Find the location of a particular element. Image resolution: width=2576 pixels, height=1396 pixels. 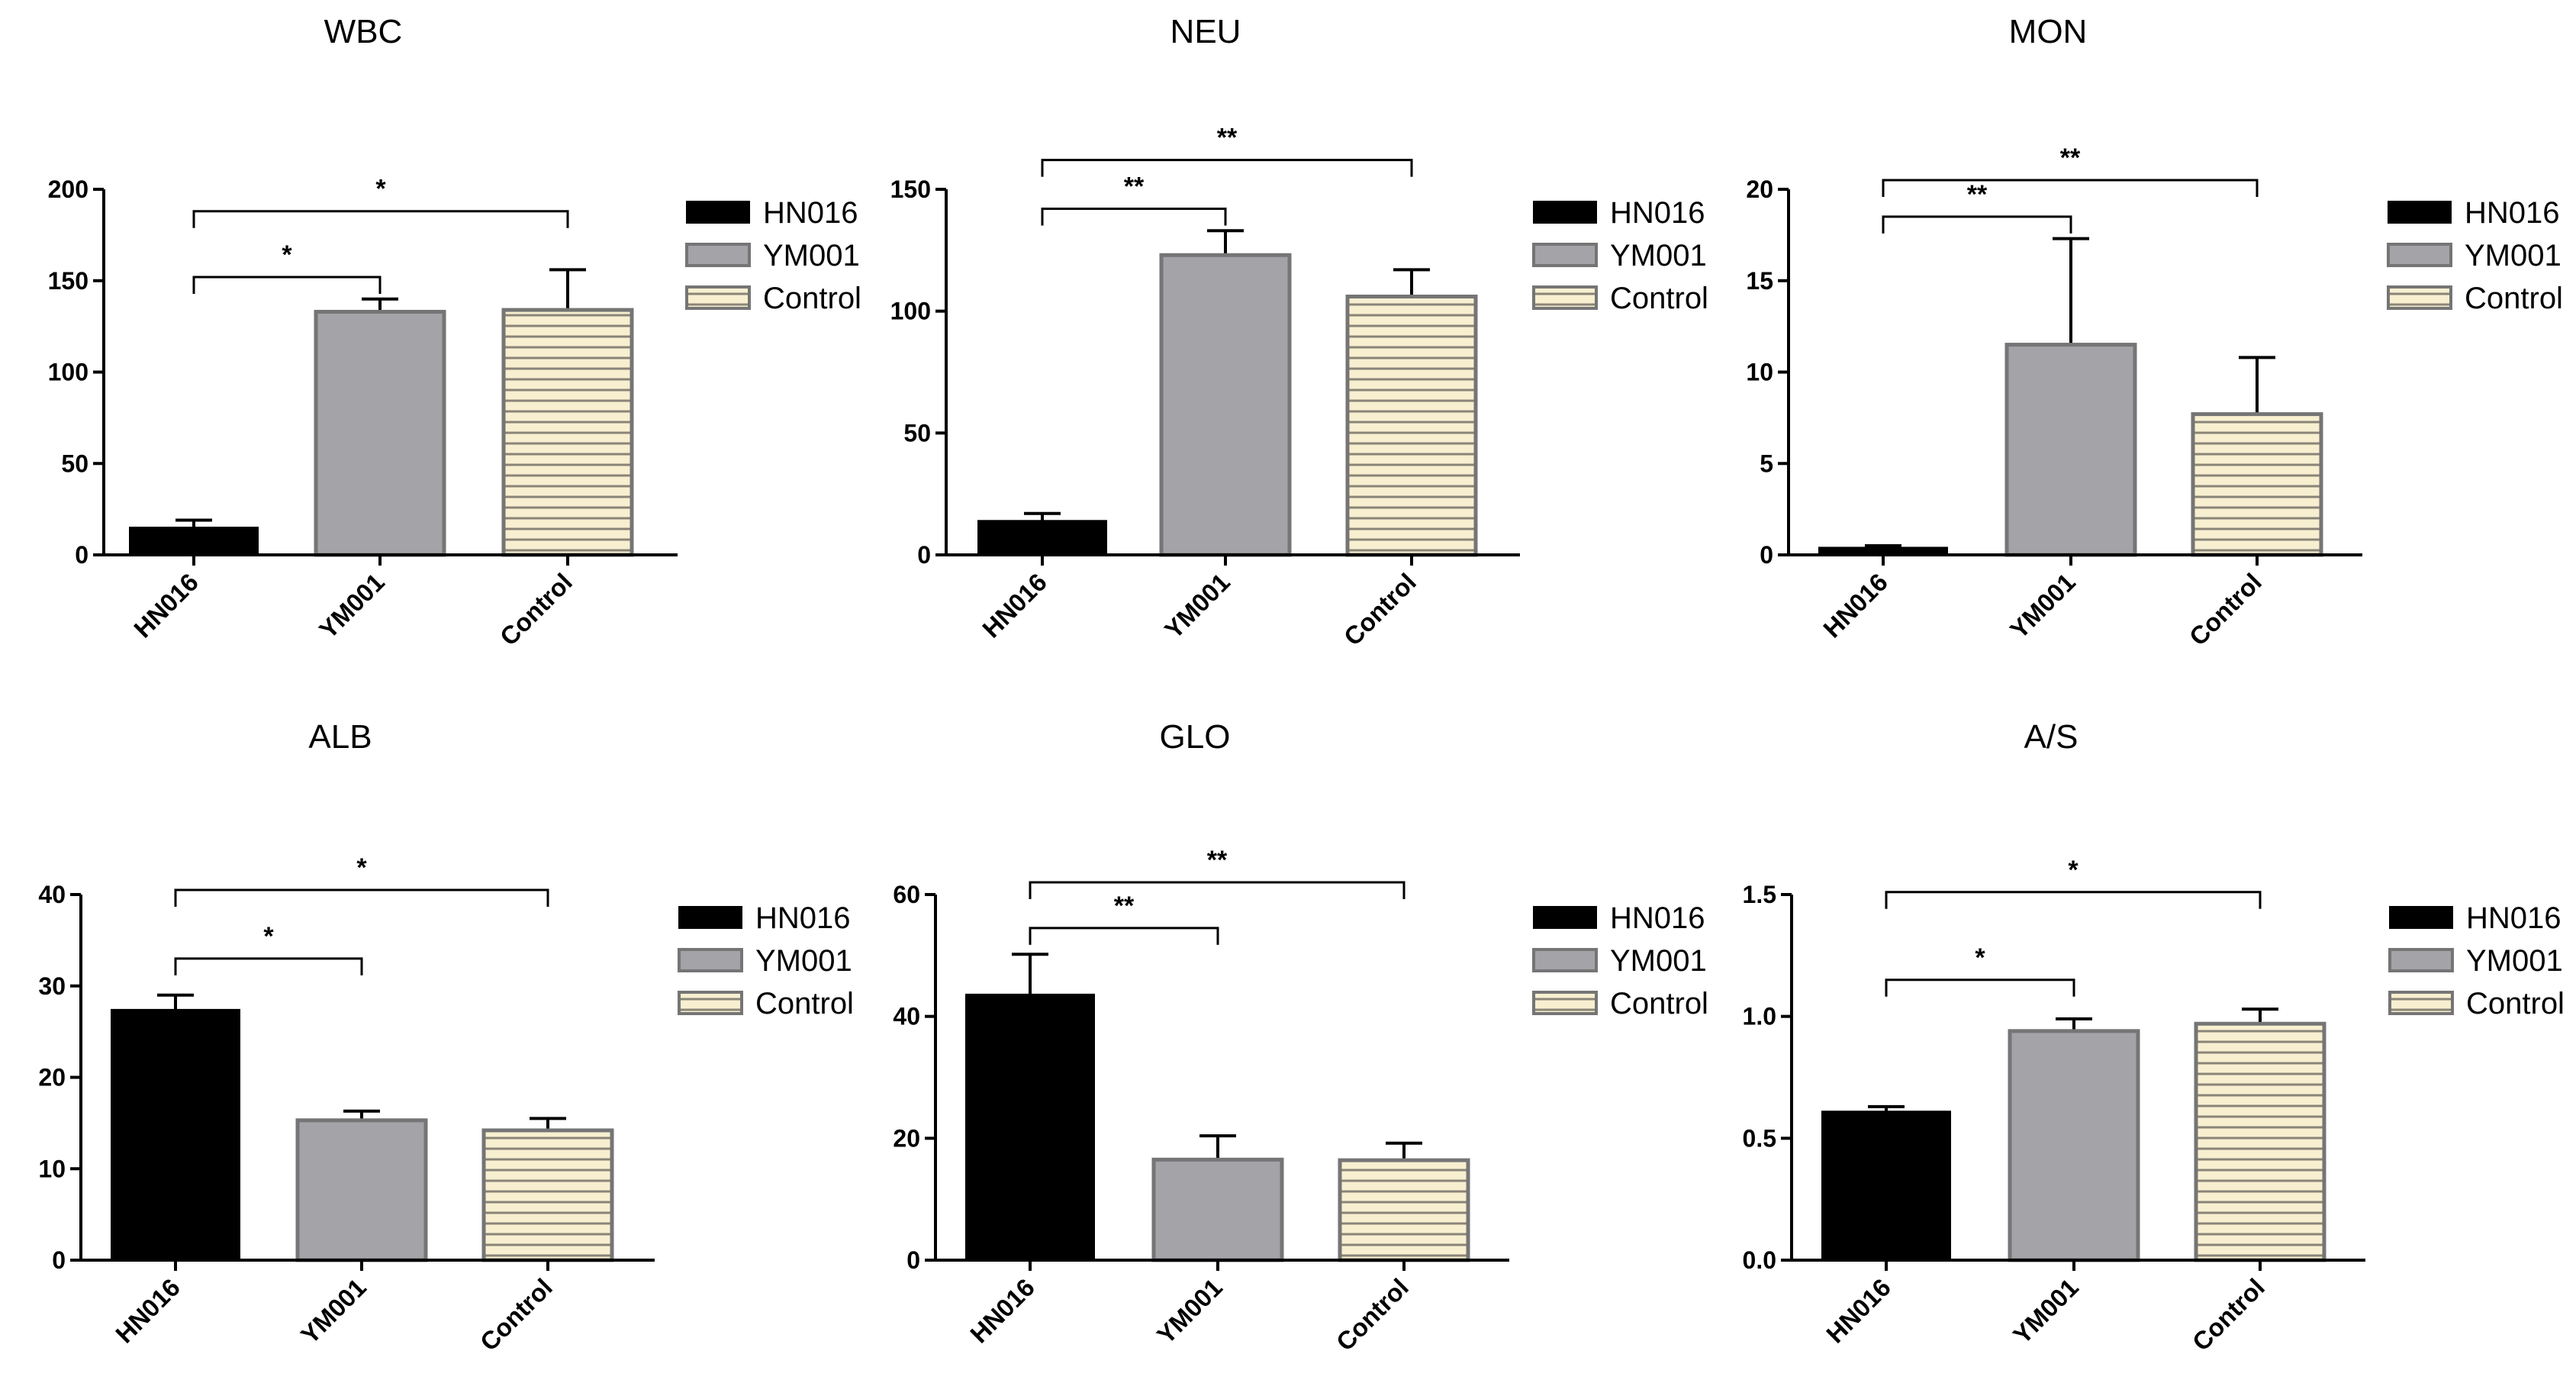

chart-title: ALB is located at coordinates (340, 737).